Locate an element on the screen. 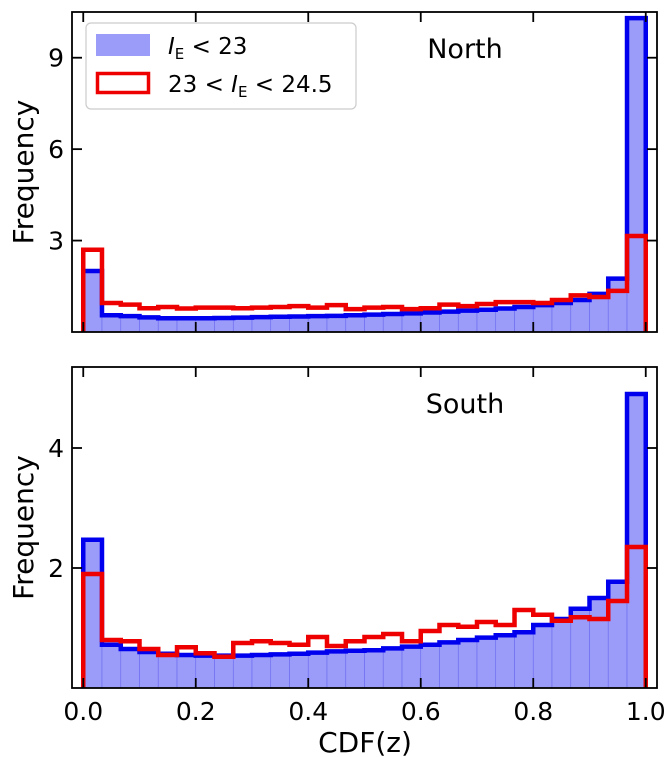 The image size is (666, 757). y-tick-label: 2 is located at coordinates (56, 568).